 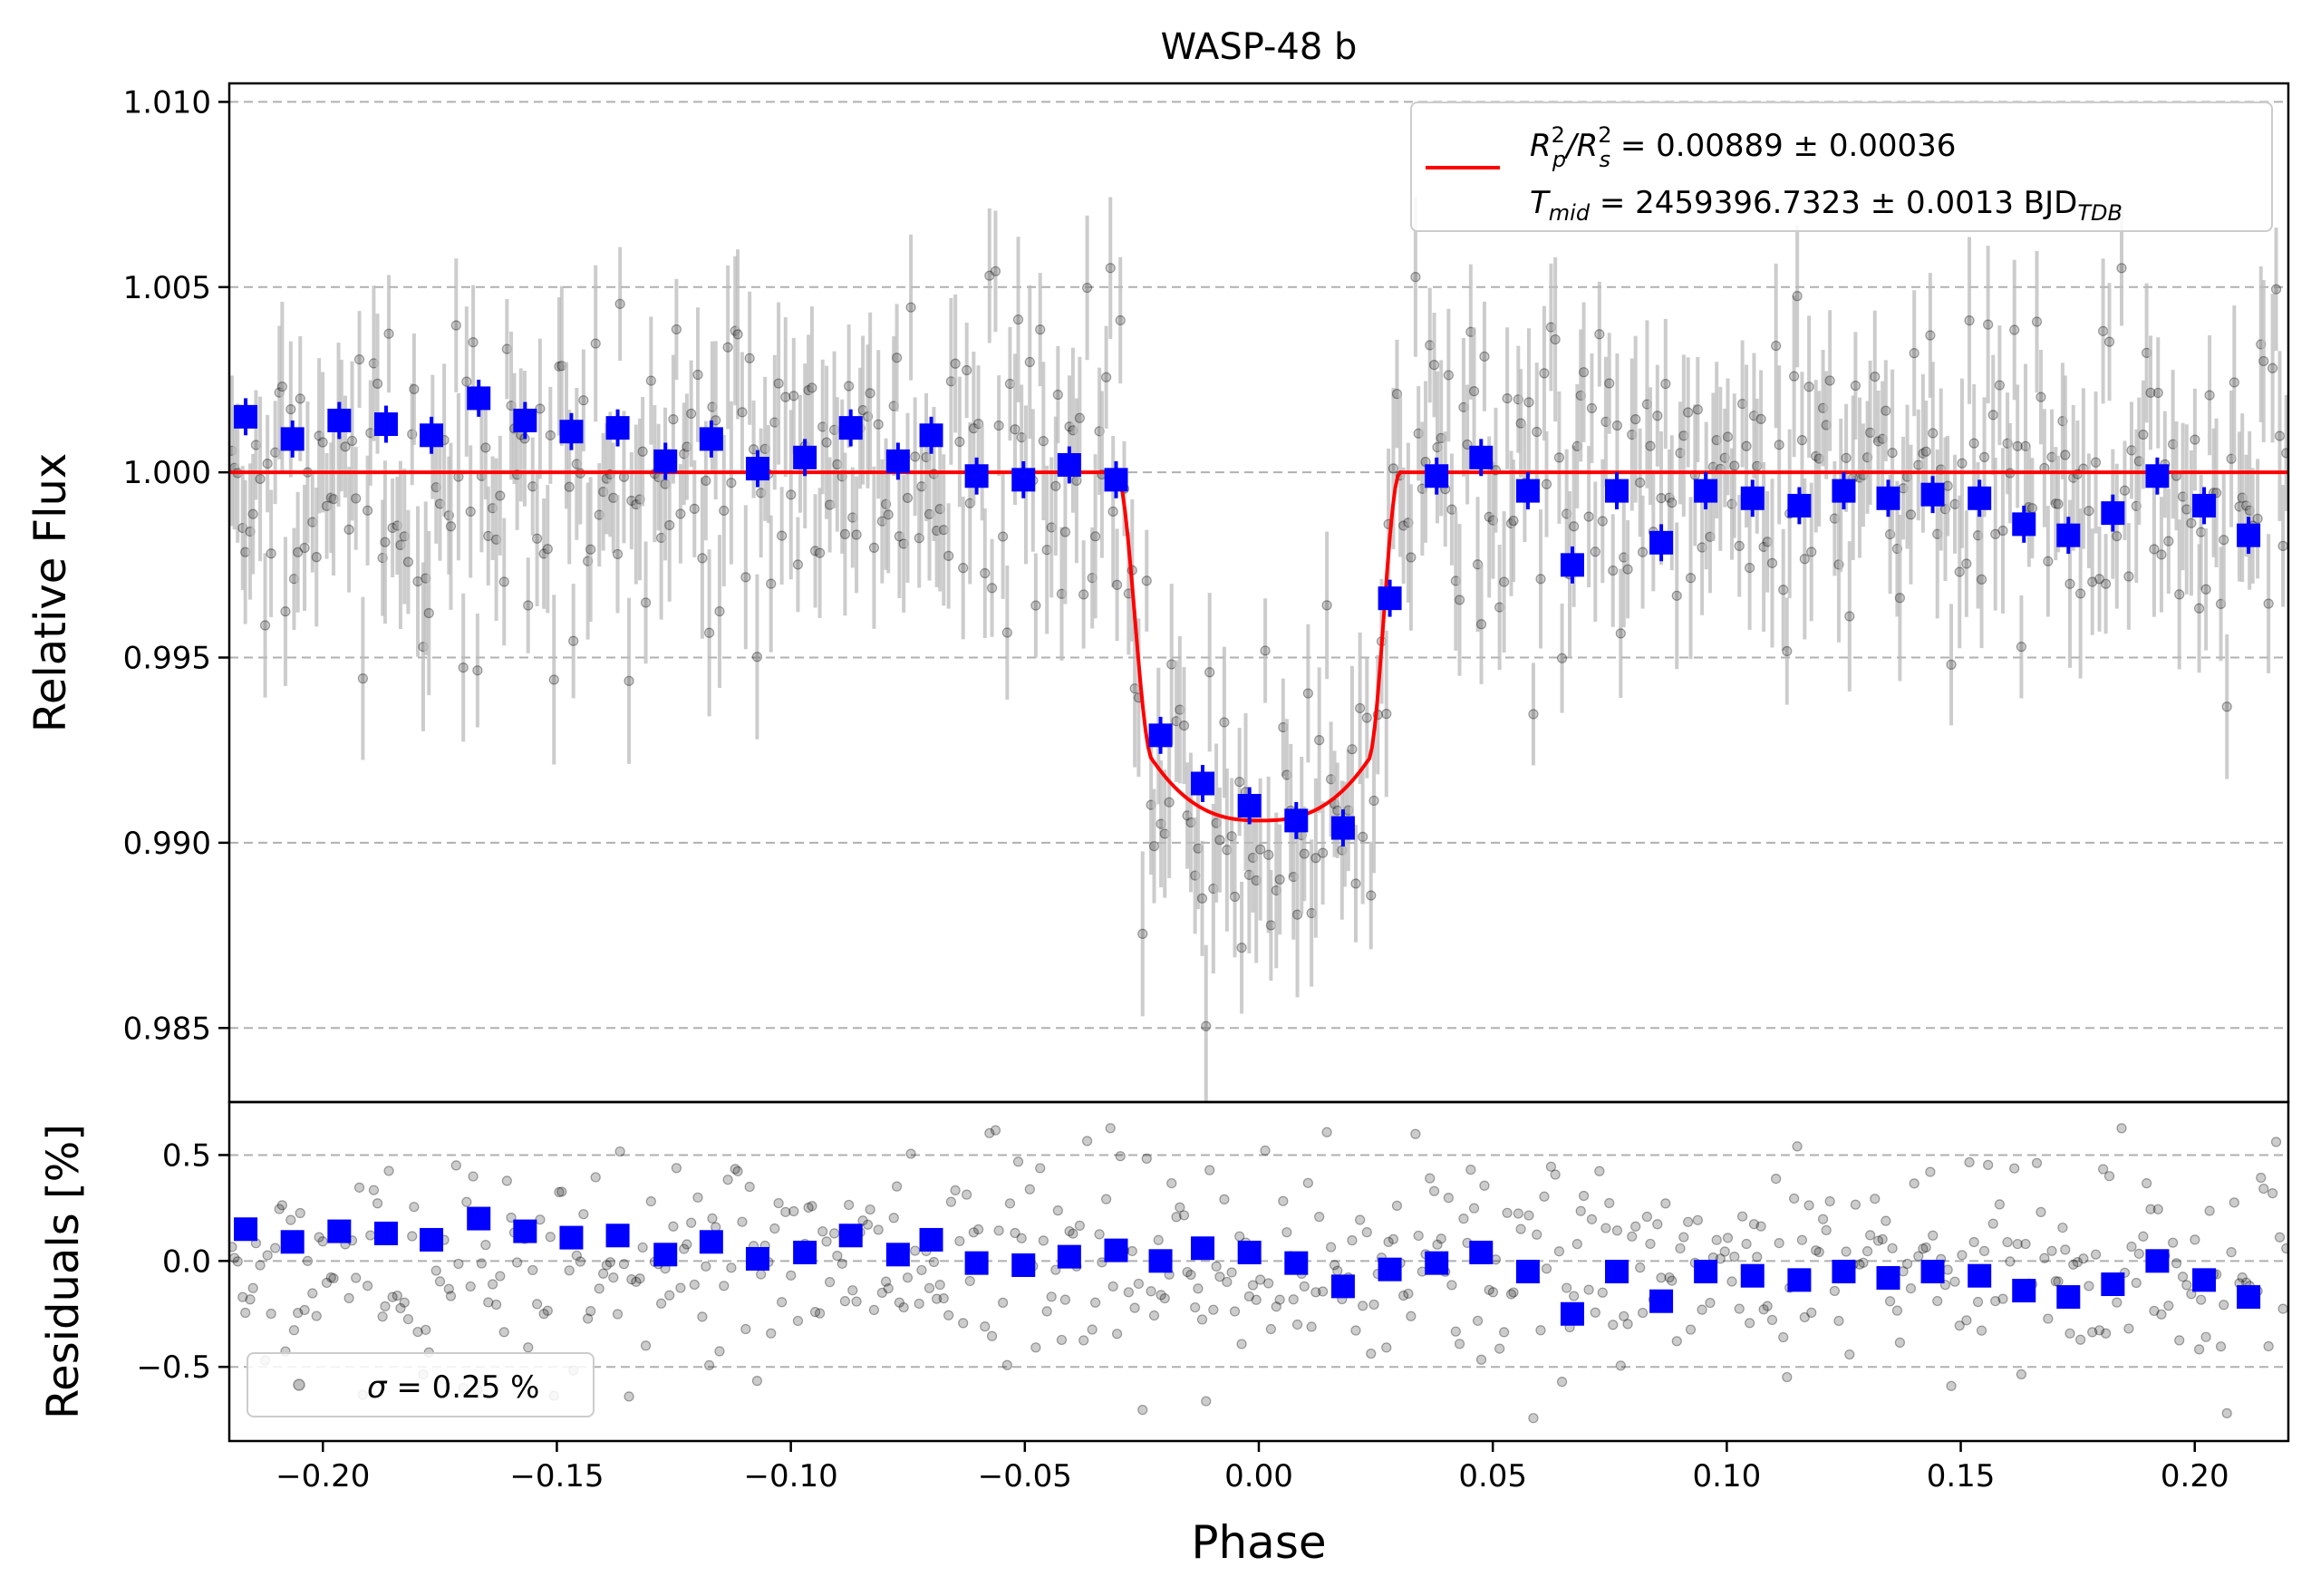 I want to click on residual-y-axis-label: Residuals [%], so click(x=64, y=1271).